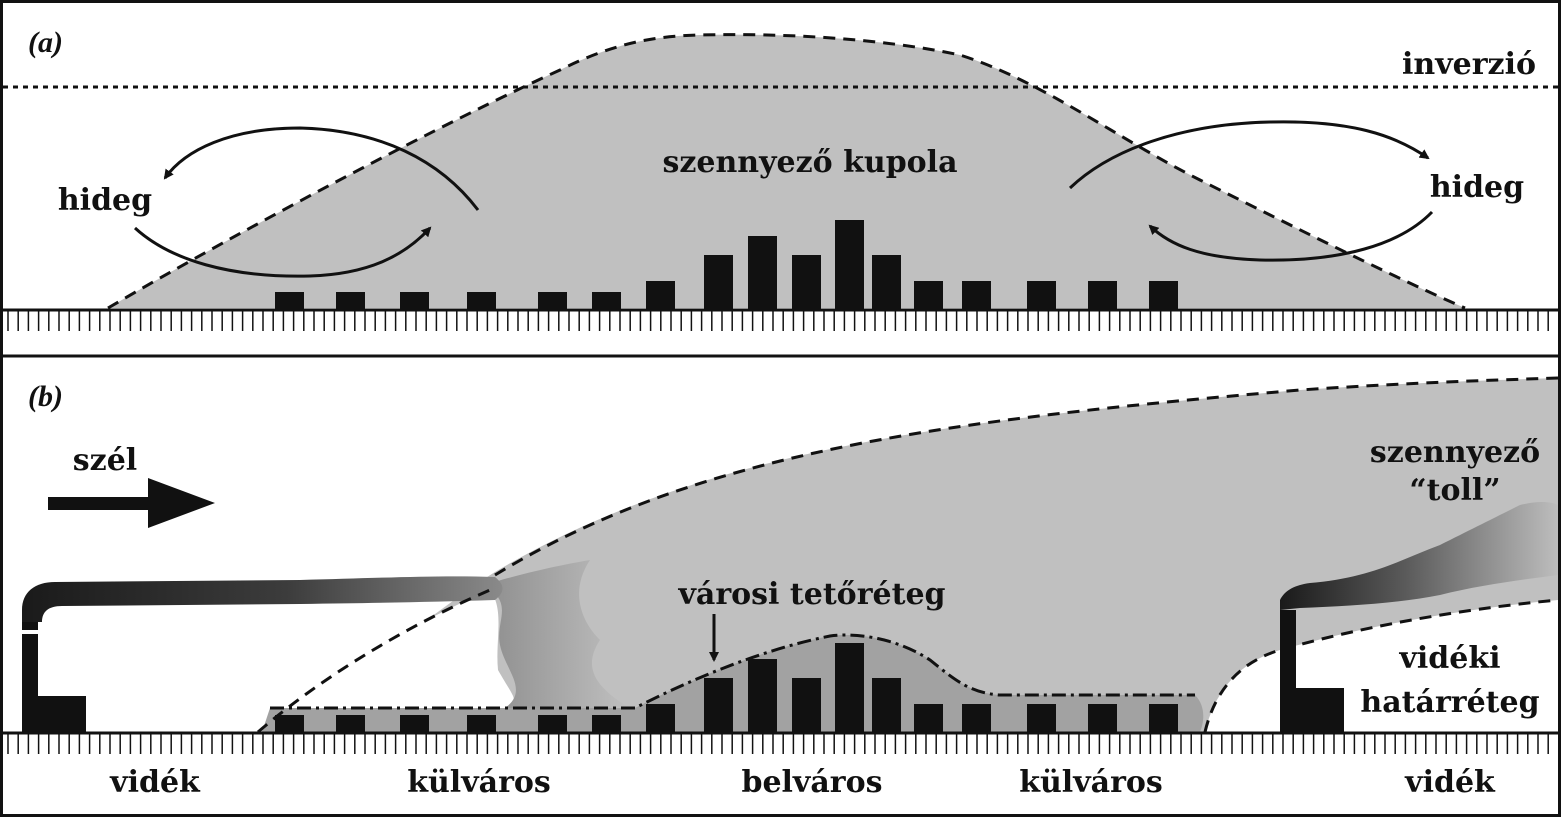 Image resolution: width=1561 pixels, height=817 pixels. I want to click on circulation-arrow-left-lower, so click(282, 252).